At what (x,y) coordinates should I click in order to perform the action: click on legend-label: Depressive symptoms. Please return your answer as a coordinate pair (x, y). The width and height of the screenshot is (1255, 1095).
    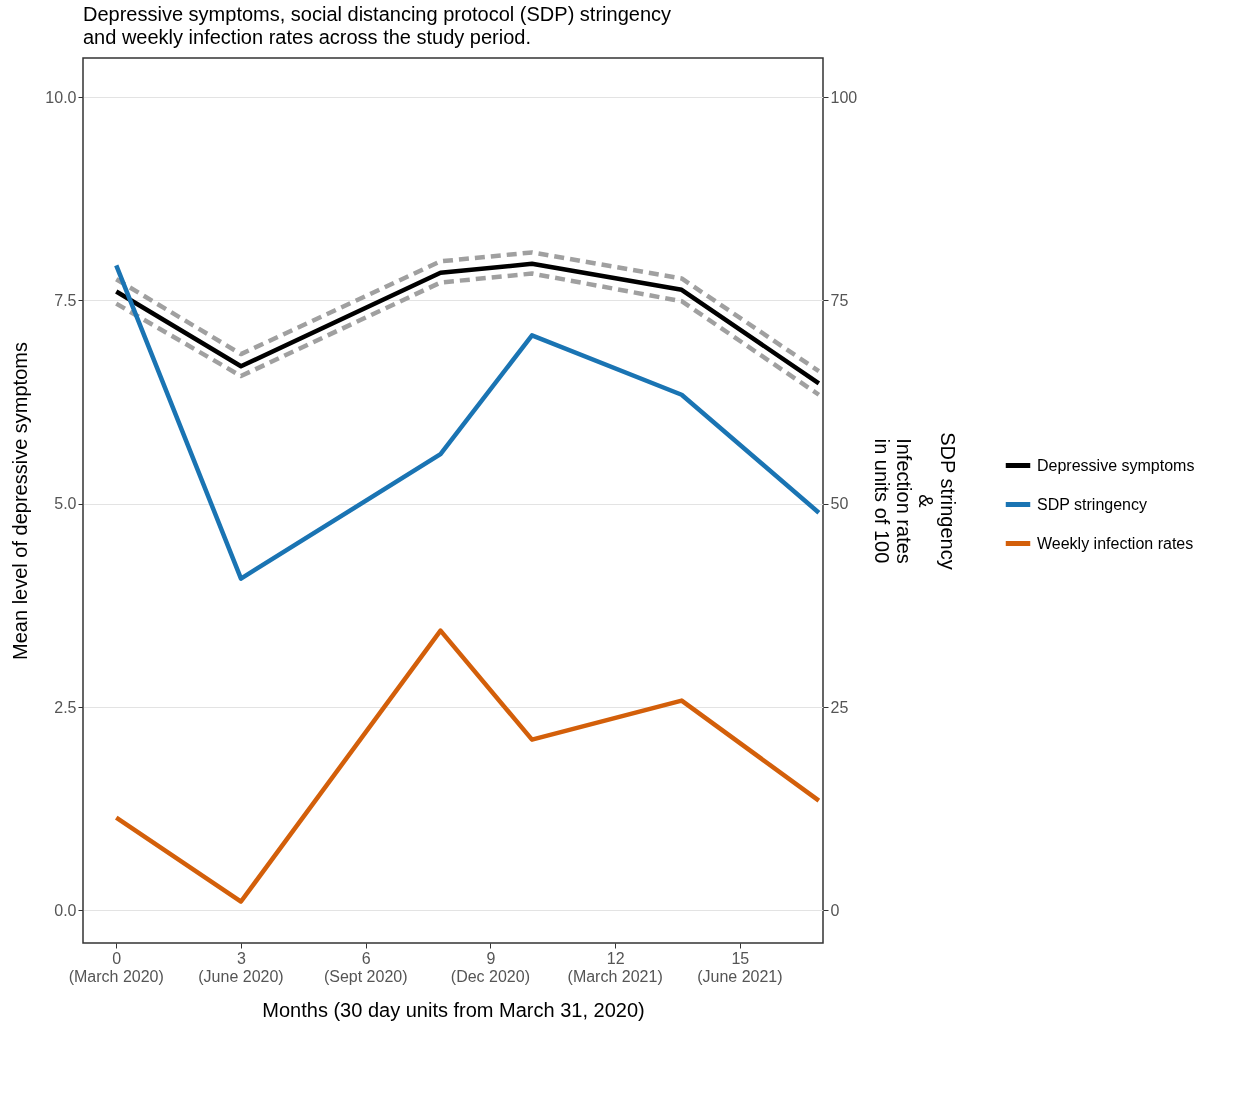
    Looking at the image, I should click on (1116, 465).